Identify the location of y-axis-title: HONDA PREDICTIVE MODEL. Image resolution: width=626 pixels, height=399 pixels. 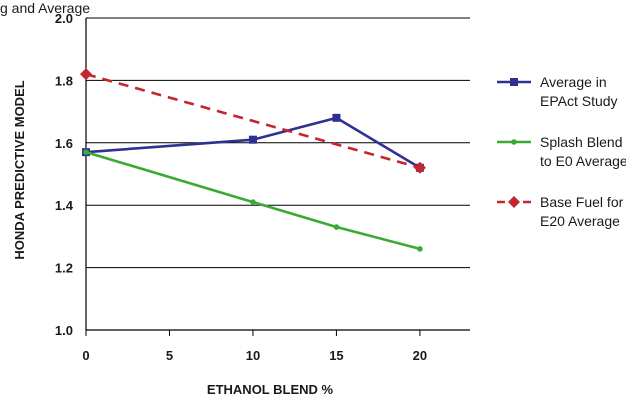
(19, 169).